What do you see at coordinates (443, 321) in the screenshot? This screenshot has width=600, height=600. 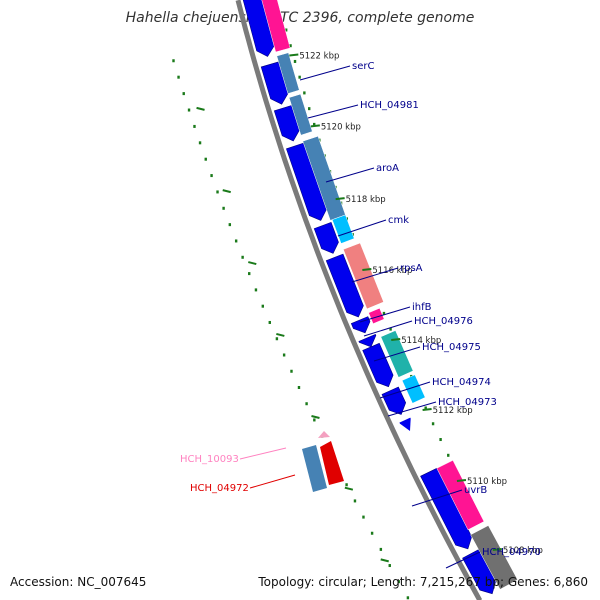 I see `gene-label: HCH_04976` at bounding box center [443, 321].